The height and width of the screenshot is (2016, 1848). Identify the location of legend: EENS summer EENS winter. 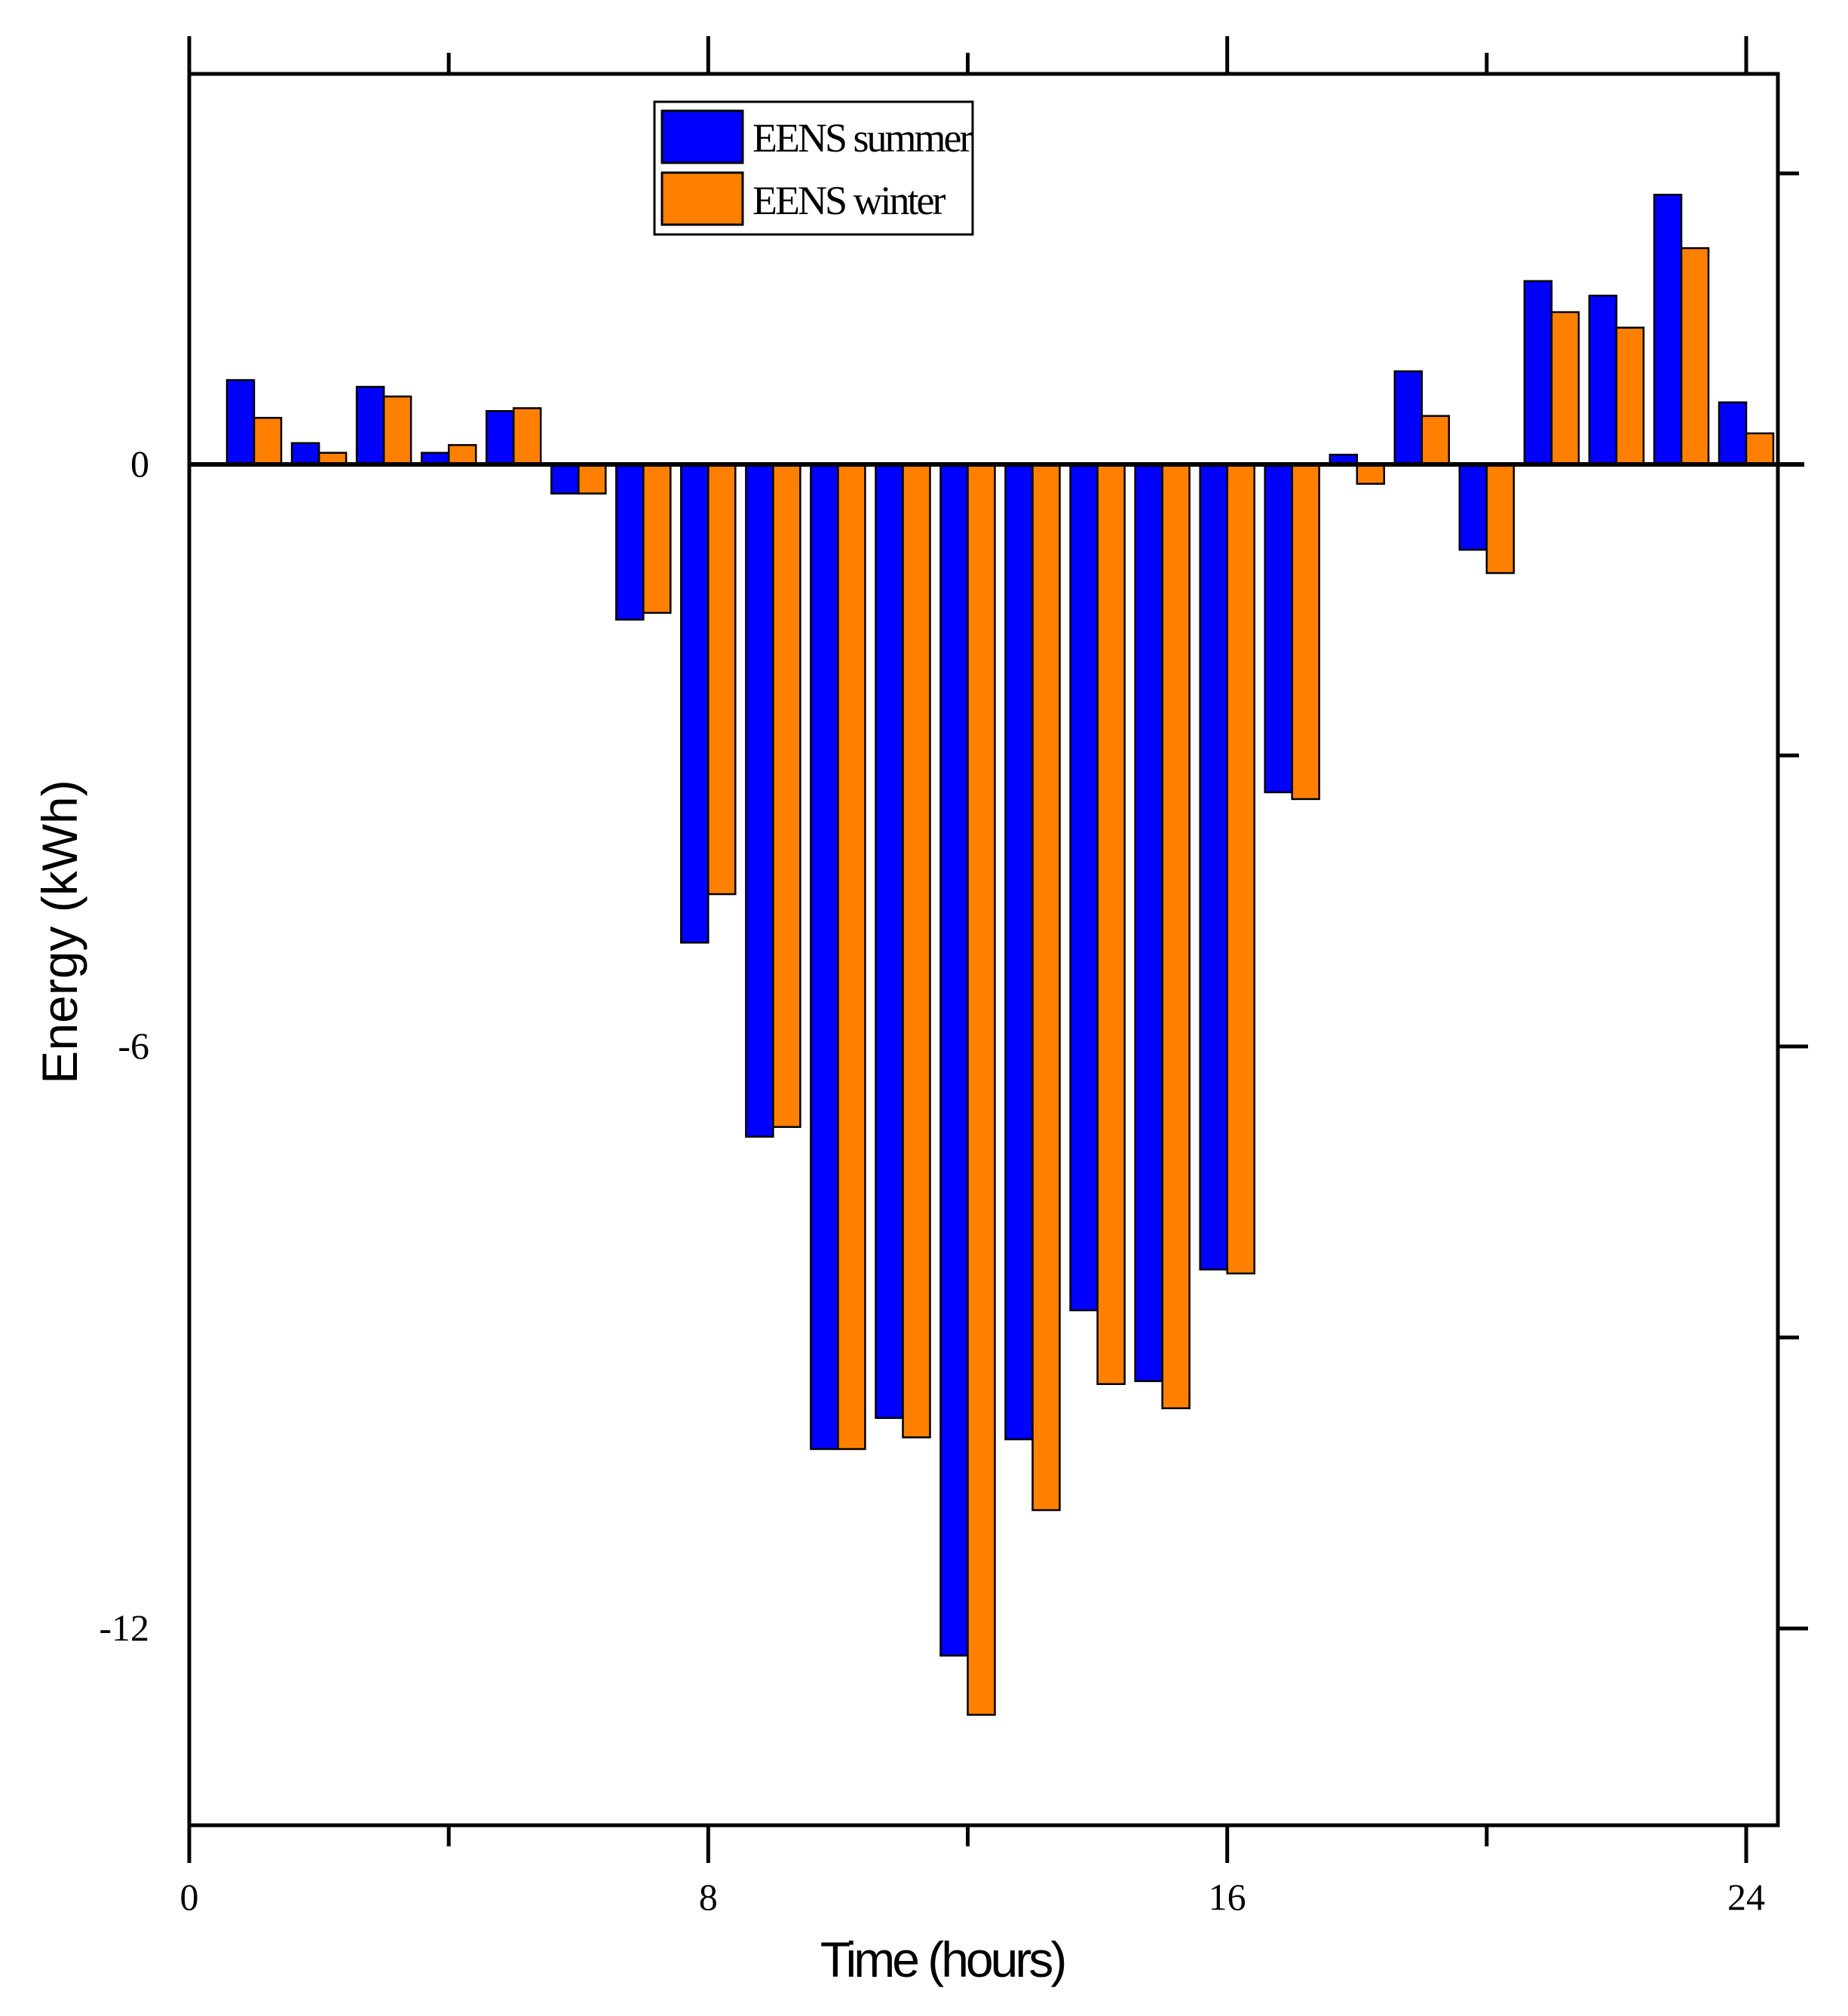
(814, 168).